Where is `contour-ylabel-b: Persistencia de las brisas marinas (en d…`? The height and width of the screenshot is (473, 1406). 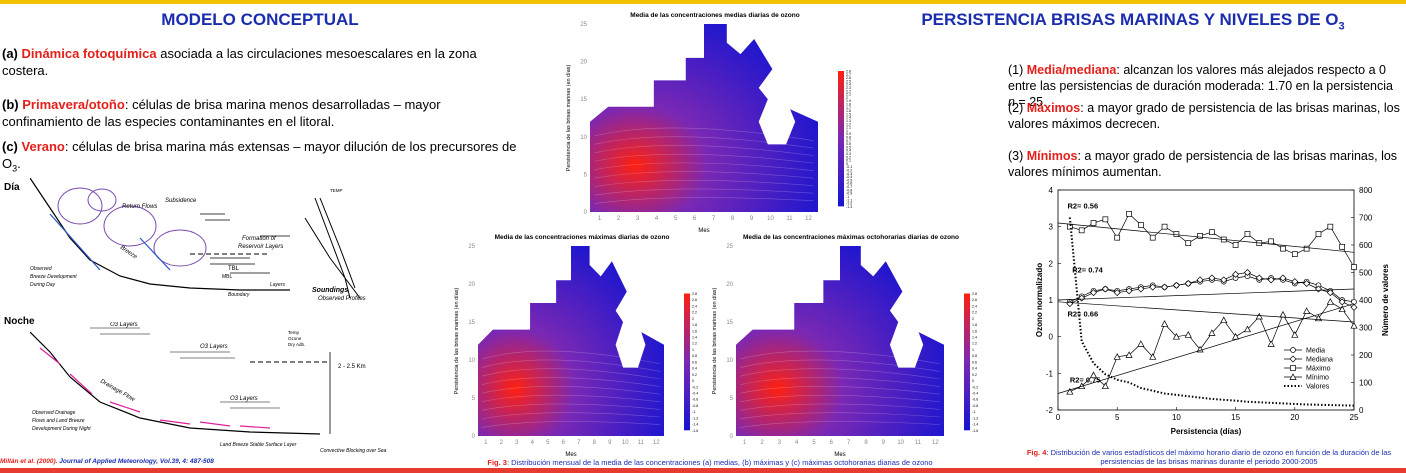 contour-ylabel-b: Persistencia de las brisas marinas (en d… is located at coordinates (457, 340).